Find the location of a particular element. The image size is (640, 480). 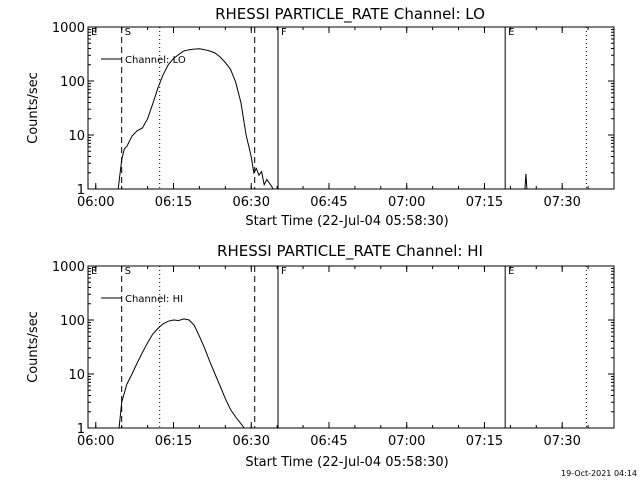

plot-timestamp: 19-Oct-2021 04:14 is located at coordinates (599, 473).